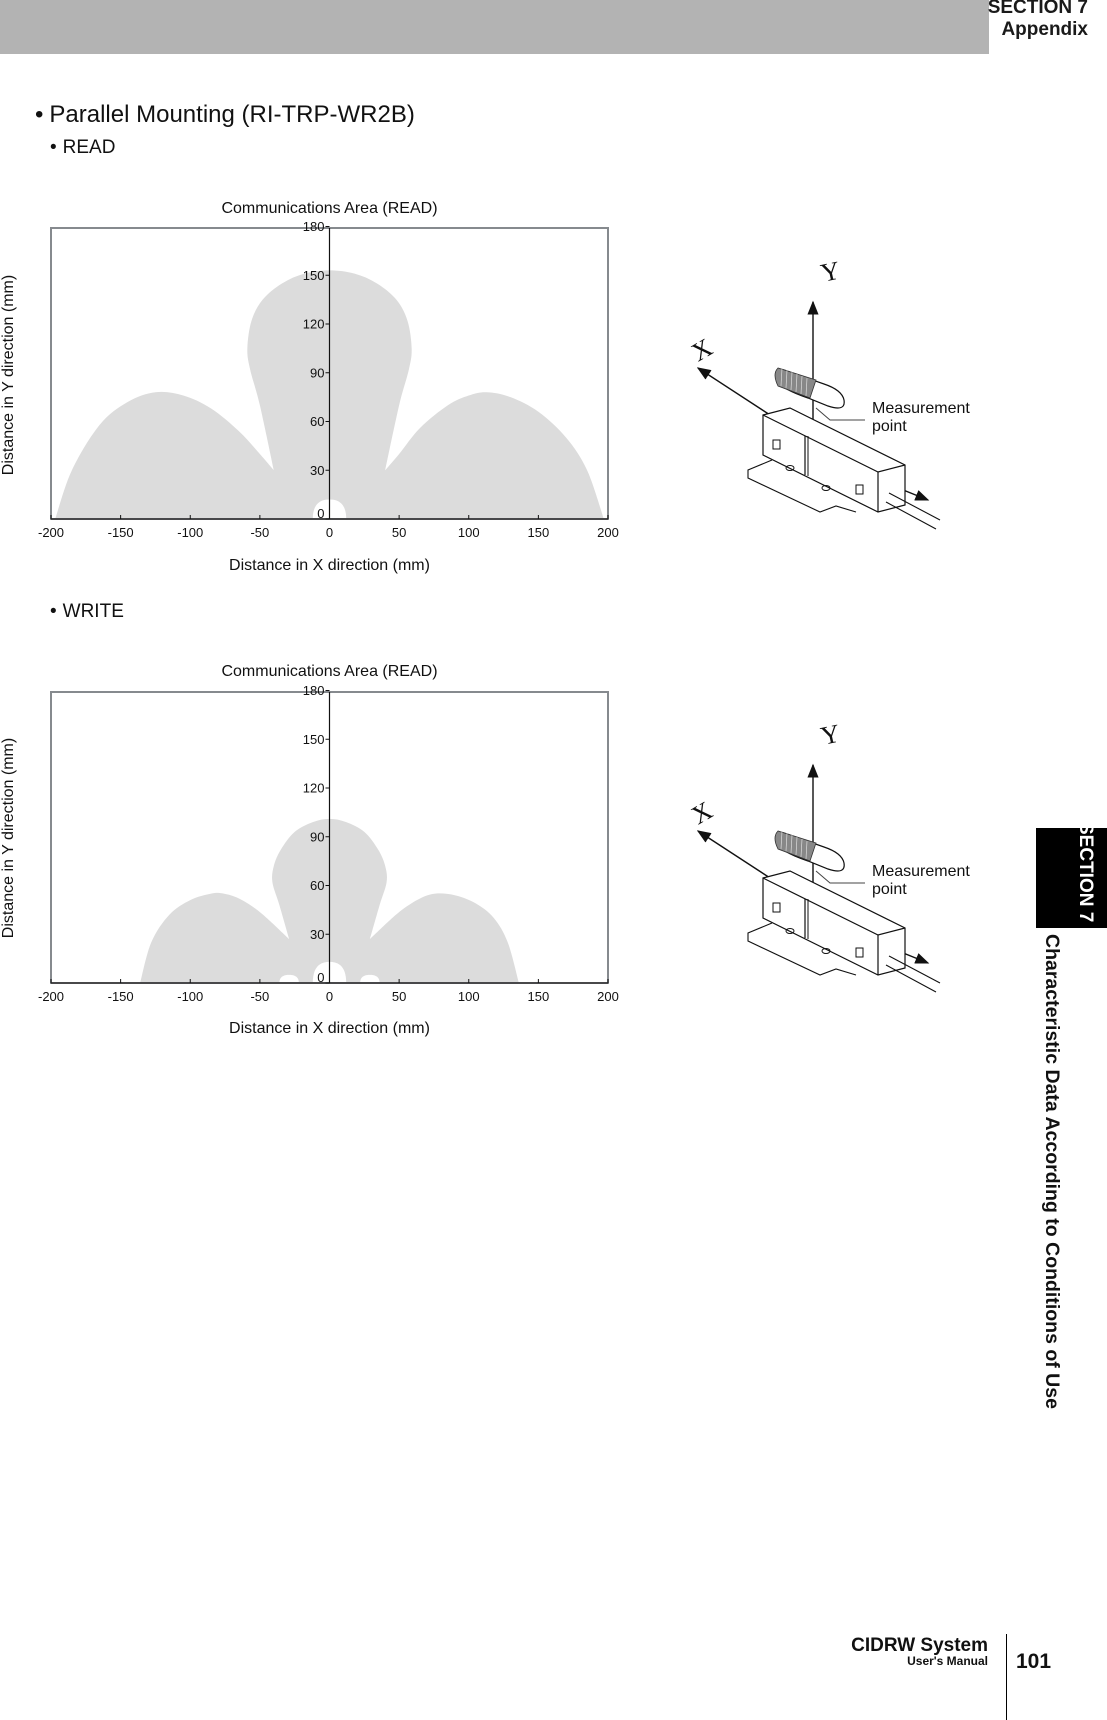  Describe the element at coordinates (1044, 29) in the screenshot. I see `section-chapter: Appendix` at that location.